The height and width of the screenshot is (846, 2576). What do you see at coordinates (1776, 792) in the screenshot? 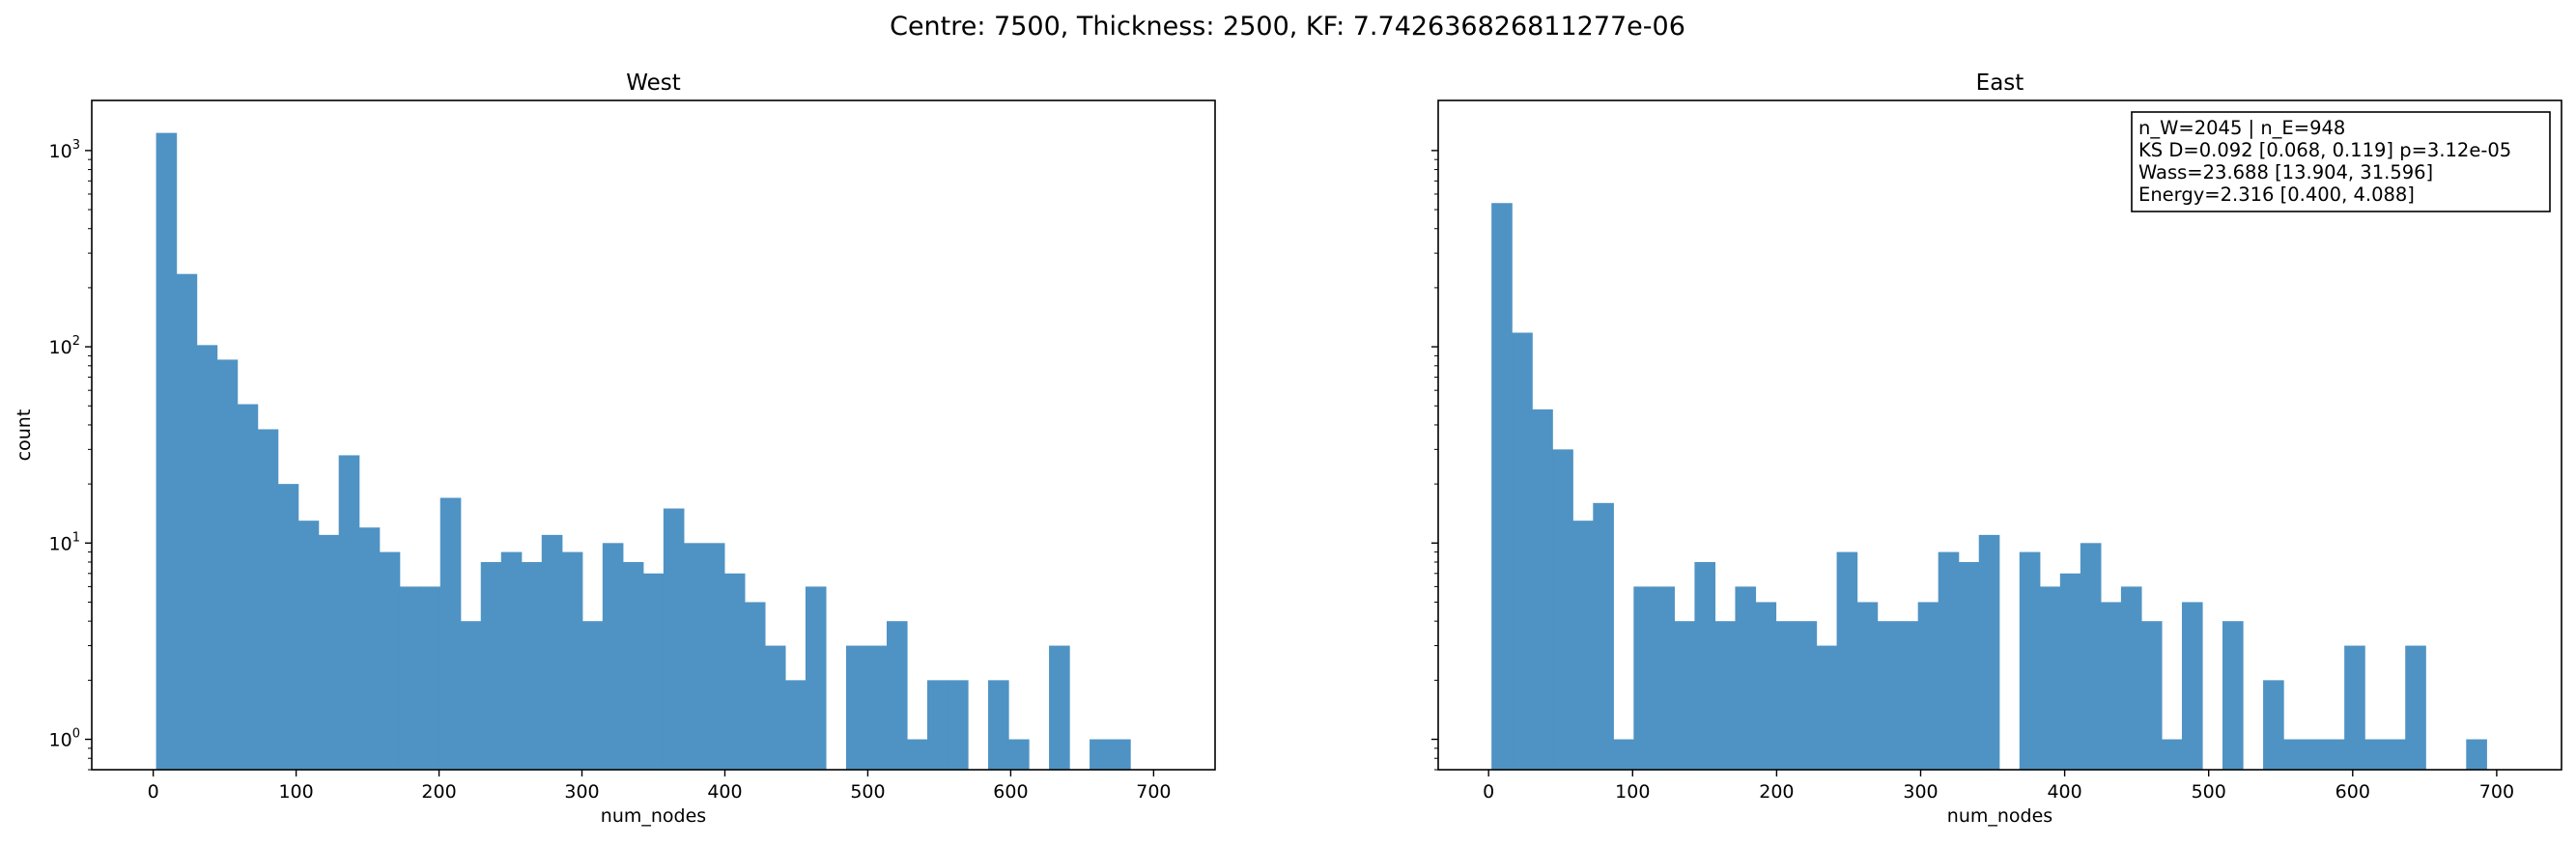
I see `east-xtick-label: 200` at bounding box center [1776, 792].